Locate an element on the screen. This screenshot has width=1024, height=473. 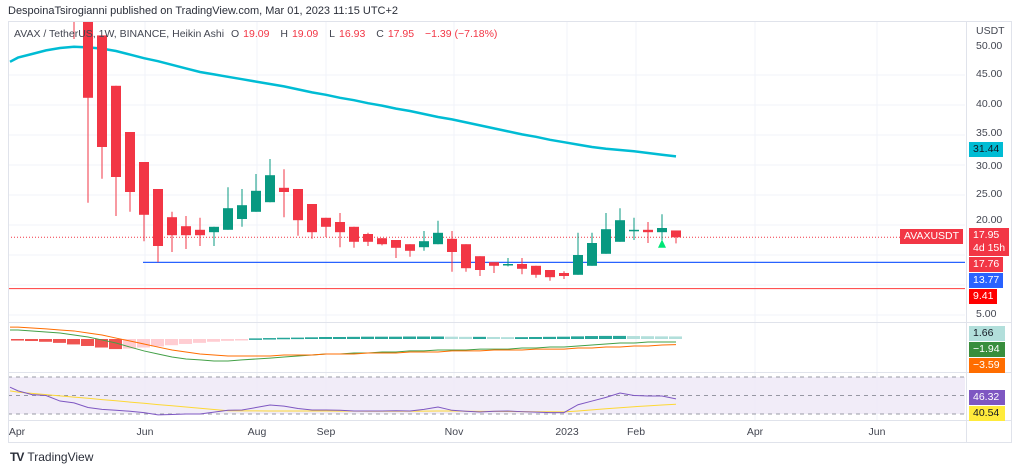
time-label: Apr is located at coordinates (755, 432).